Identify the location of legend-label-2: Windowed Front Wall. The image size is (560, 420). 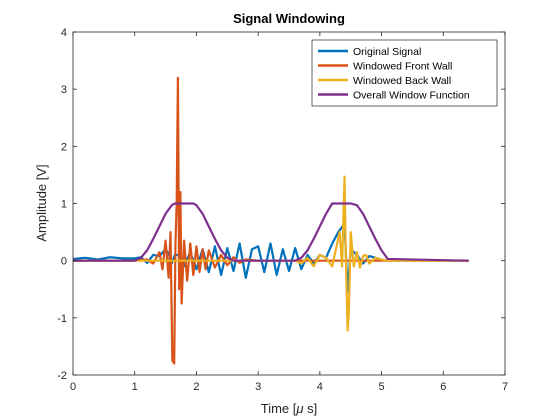
(402, 67).